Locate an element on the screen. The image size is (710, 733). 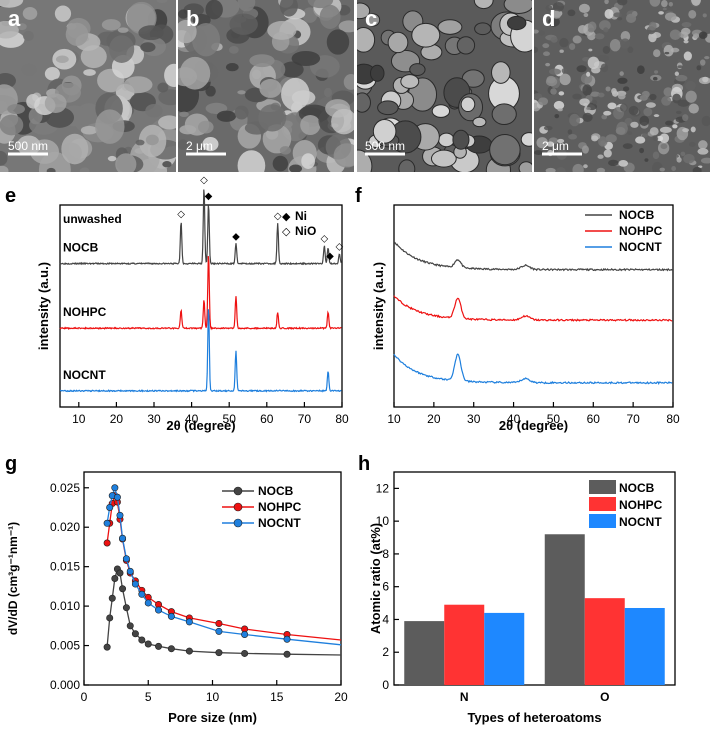
series-line-nohpc is located at coordinates (200, 293).